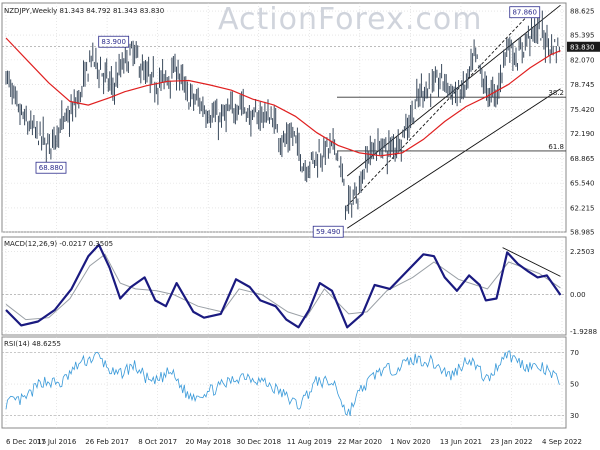 This screenshot has height=450, width=600. Describe the element at coordinates (511, 442) in the screenshot. I see `x-tick-label: 23 Jan 2022` at that location.